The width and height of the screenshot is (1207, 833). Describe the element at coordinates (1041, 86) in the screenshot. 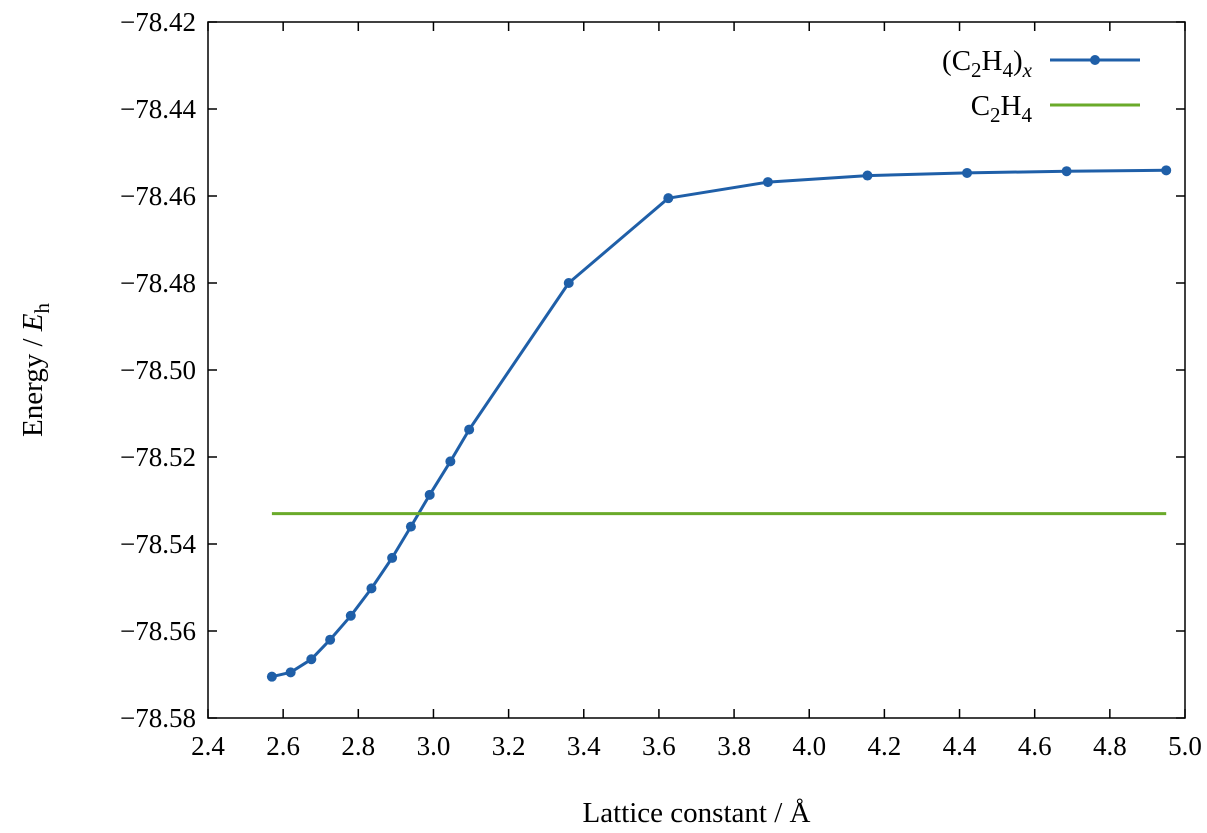

I see `legend: (C2H4)x C2H4` at that location.